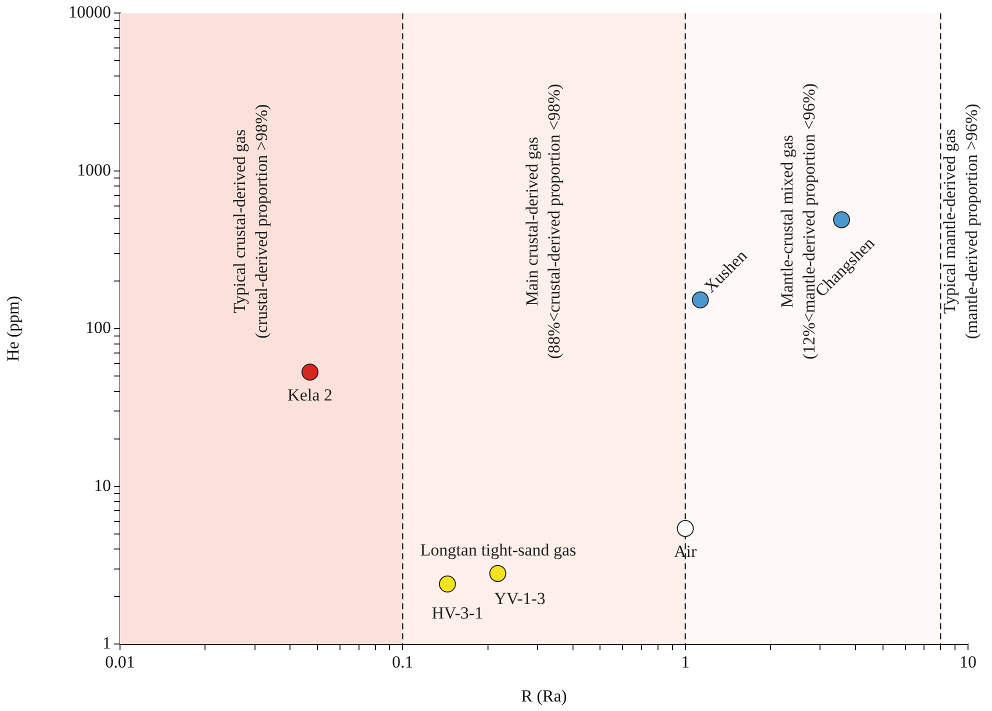  What do you see at coordinates (13, 329) in the screenshot?
I see `y-axis-title: He (ppm)` at bounding box center [13, 329].